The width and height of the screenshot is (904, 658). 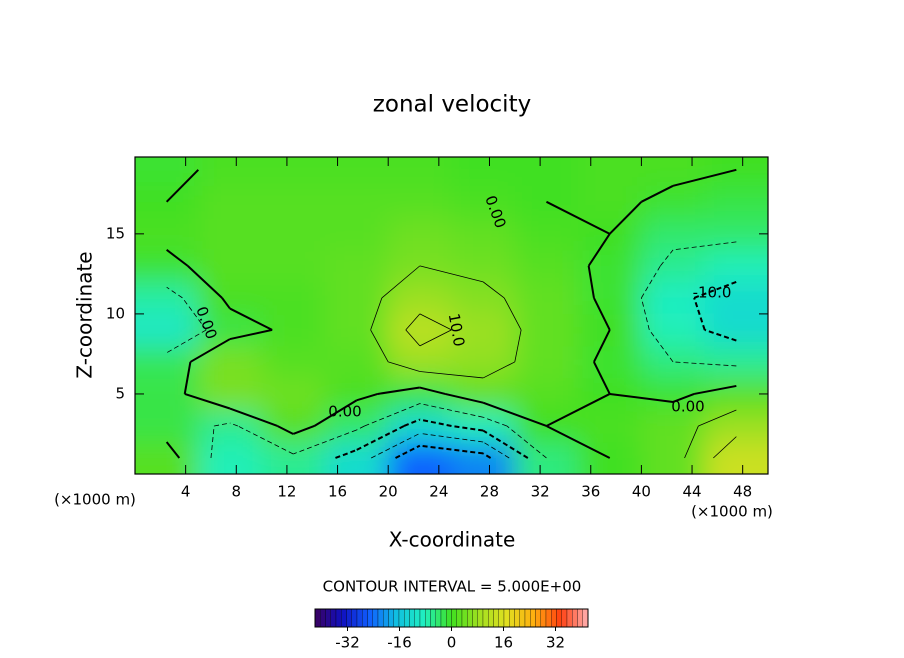 I want to click on x-tick-label: 16, so click(x=337, y=492).